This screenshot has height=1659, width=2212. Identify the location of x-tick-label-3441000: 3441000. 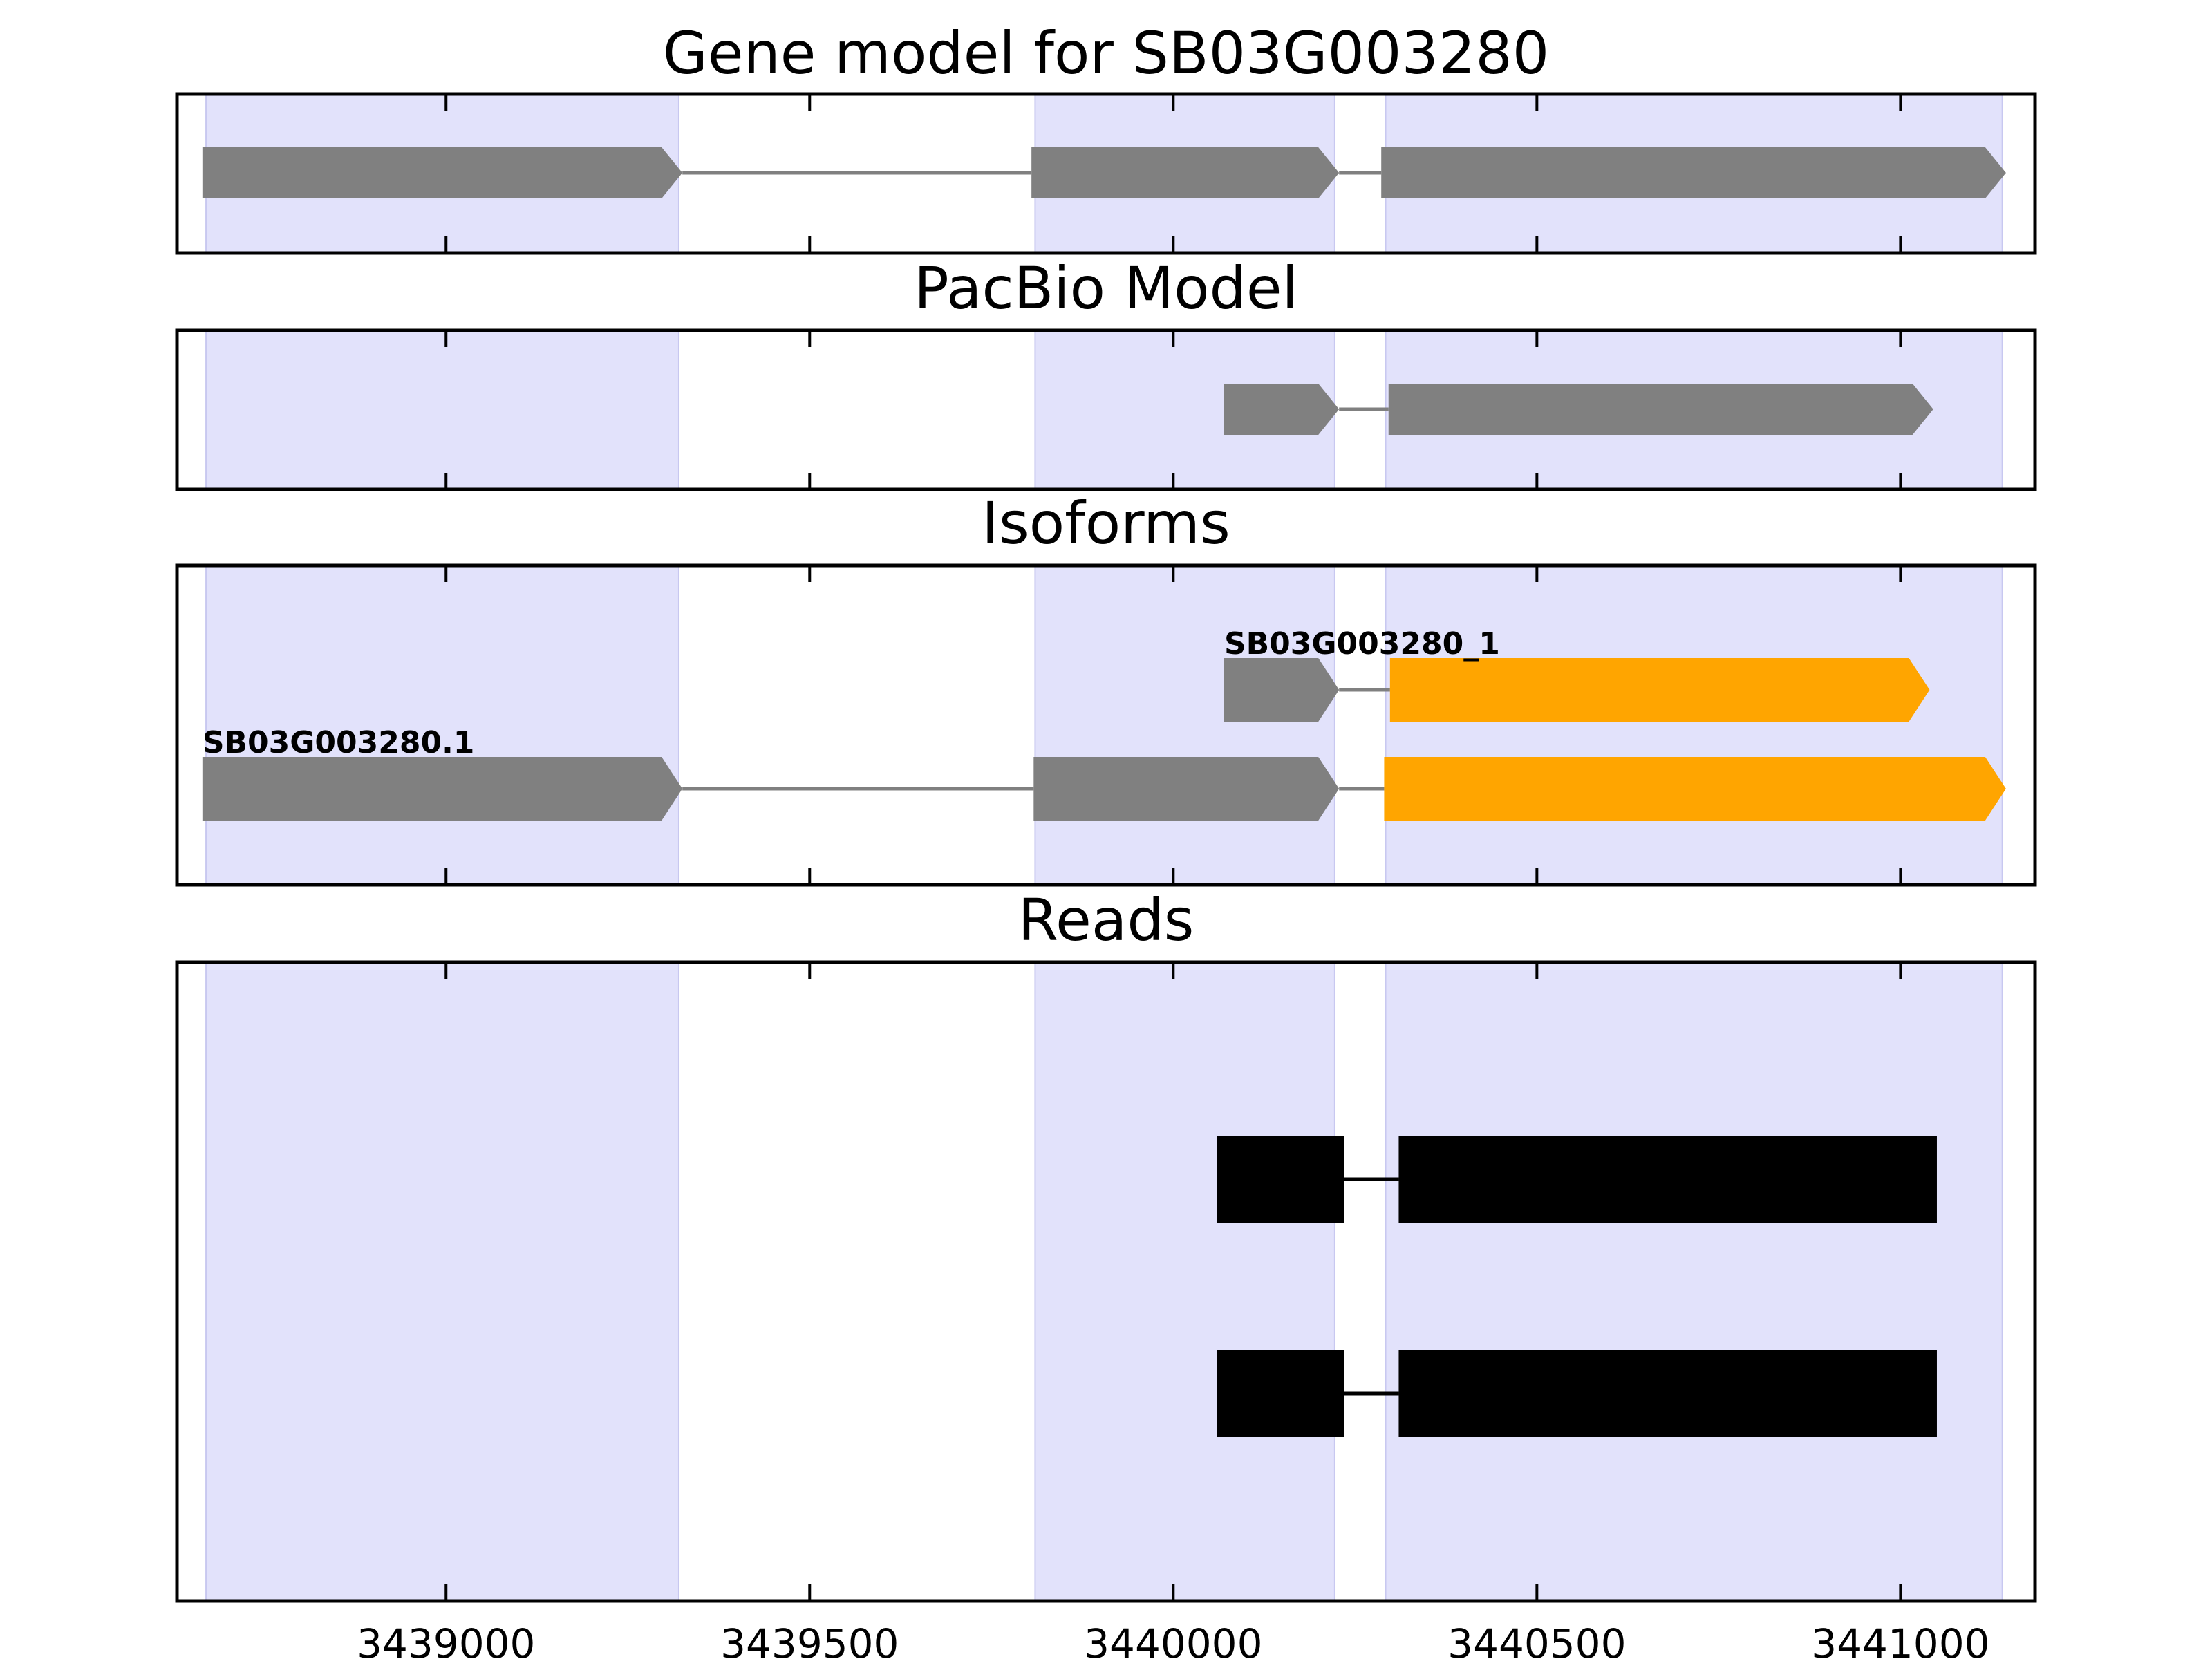
(1900, 1639).